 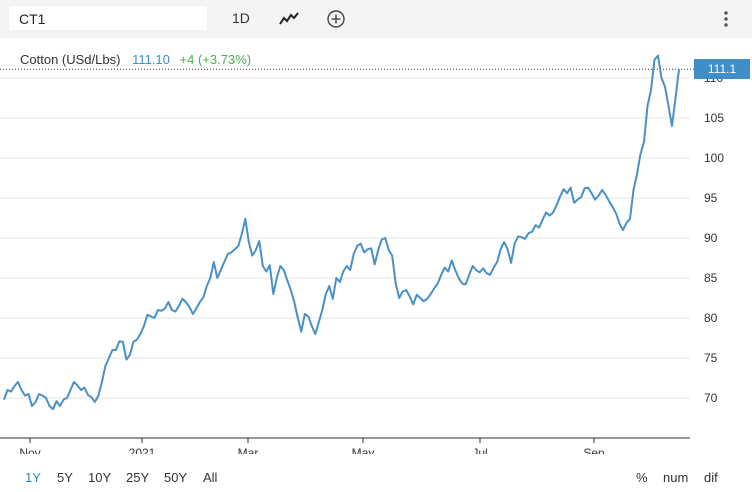 What do you see at coordinates (210, 477) in the screenshot?
I see `range-all: All` at bounding box center [210, 477].